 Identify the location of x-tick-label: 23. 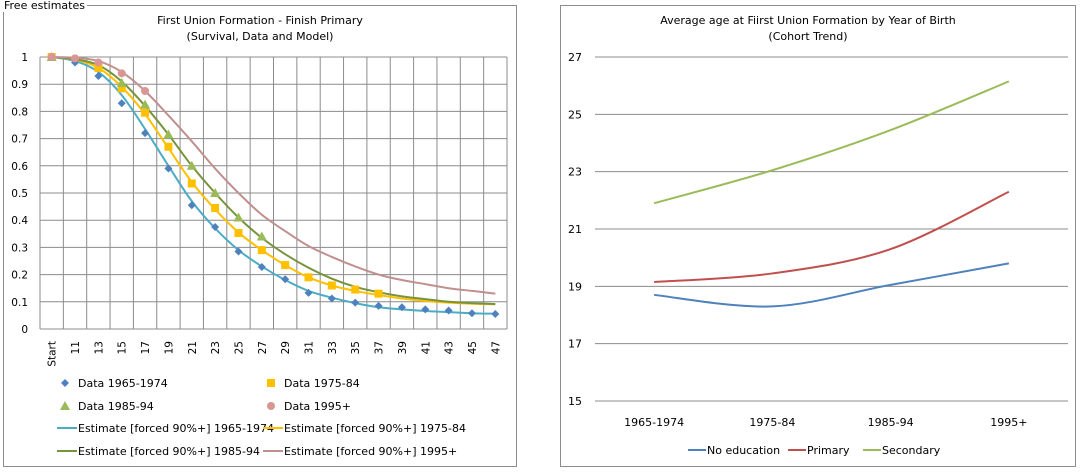
(216, 347).